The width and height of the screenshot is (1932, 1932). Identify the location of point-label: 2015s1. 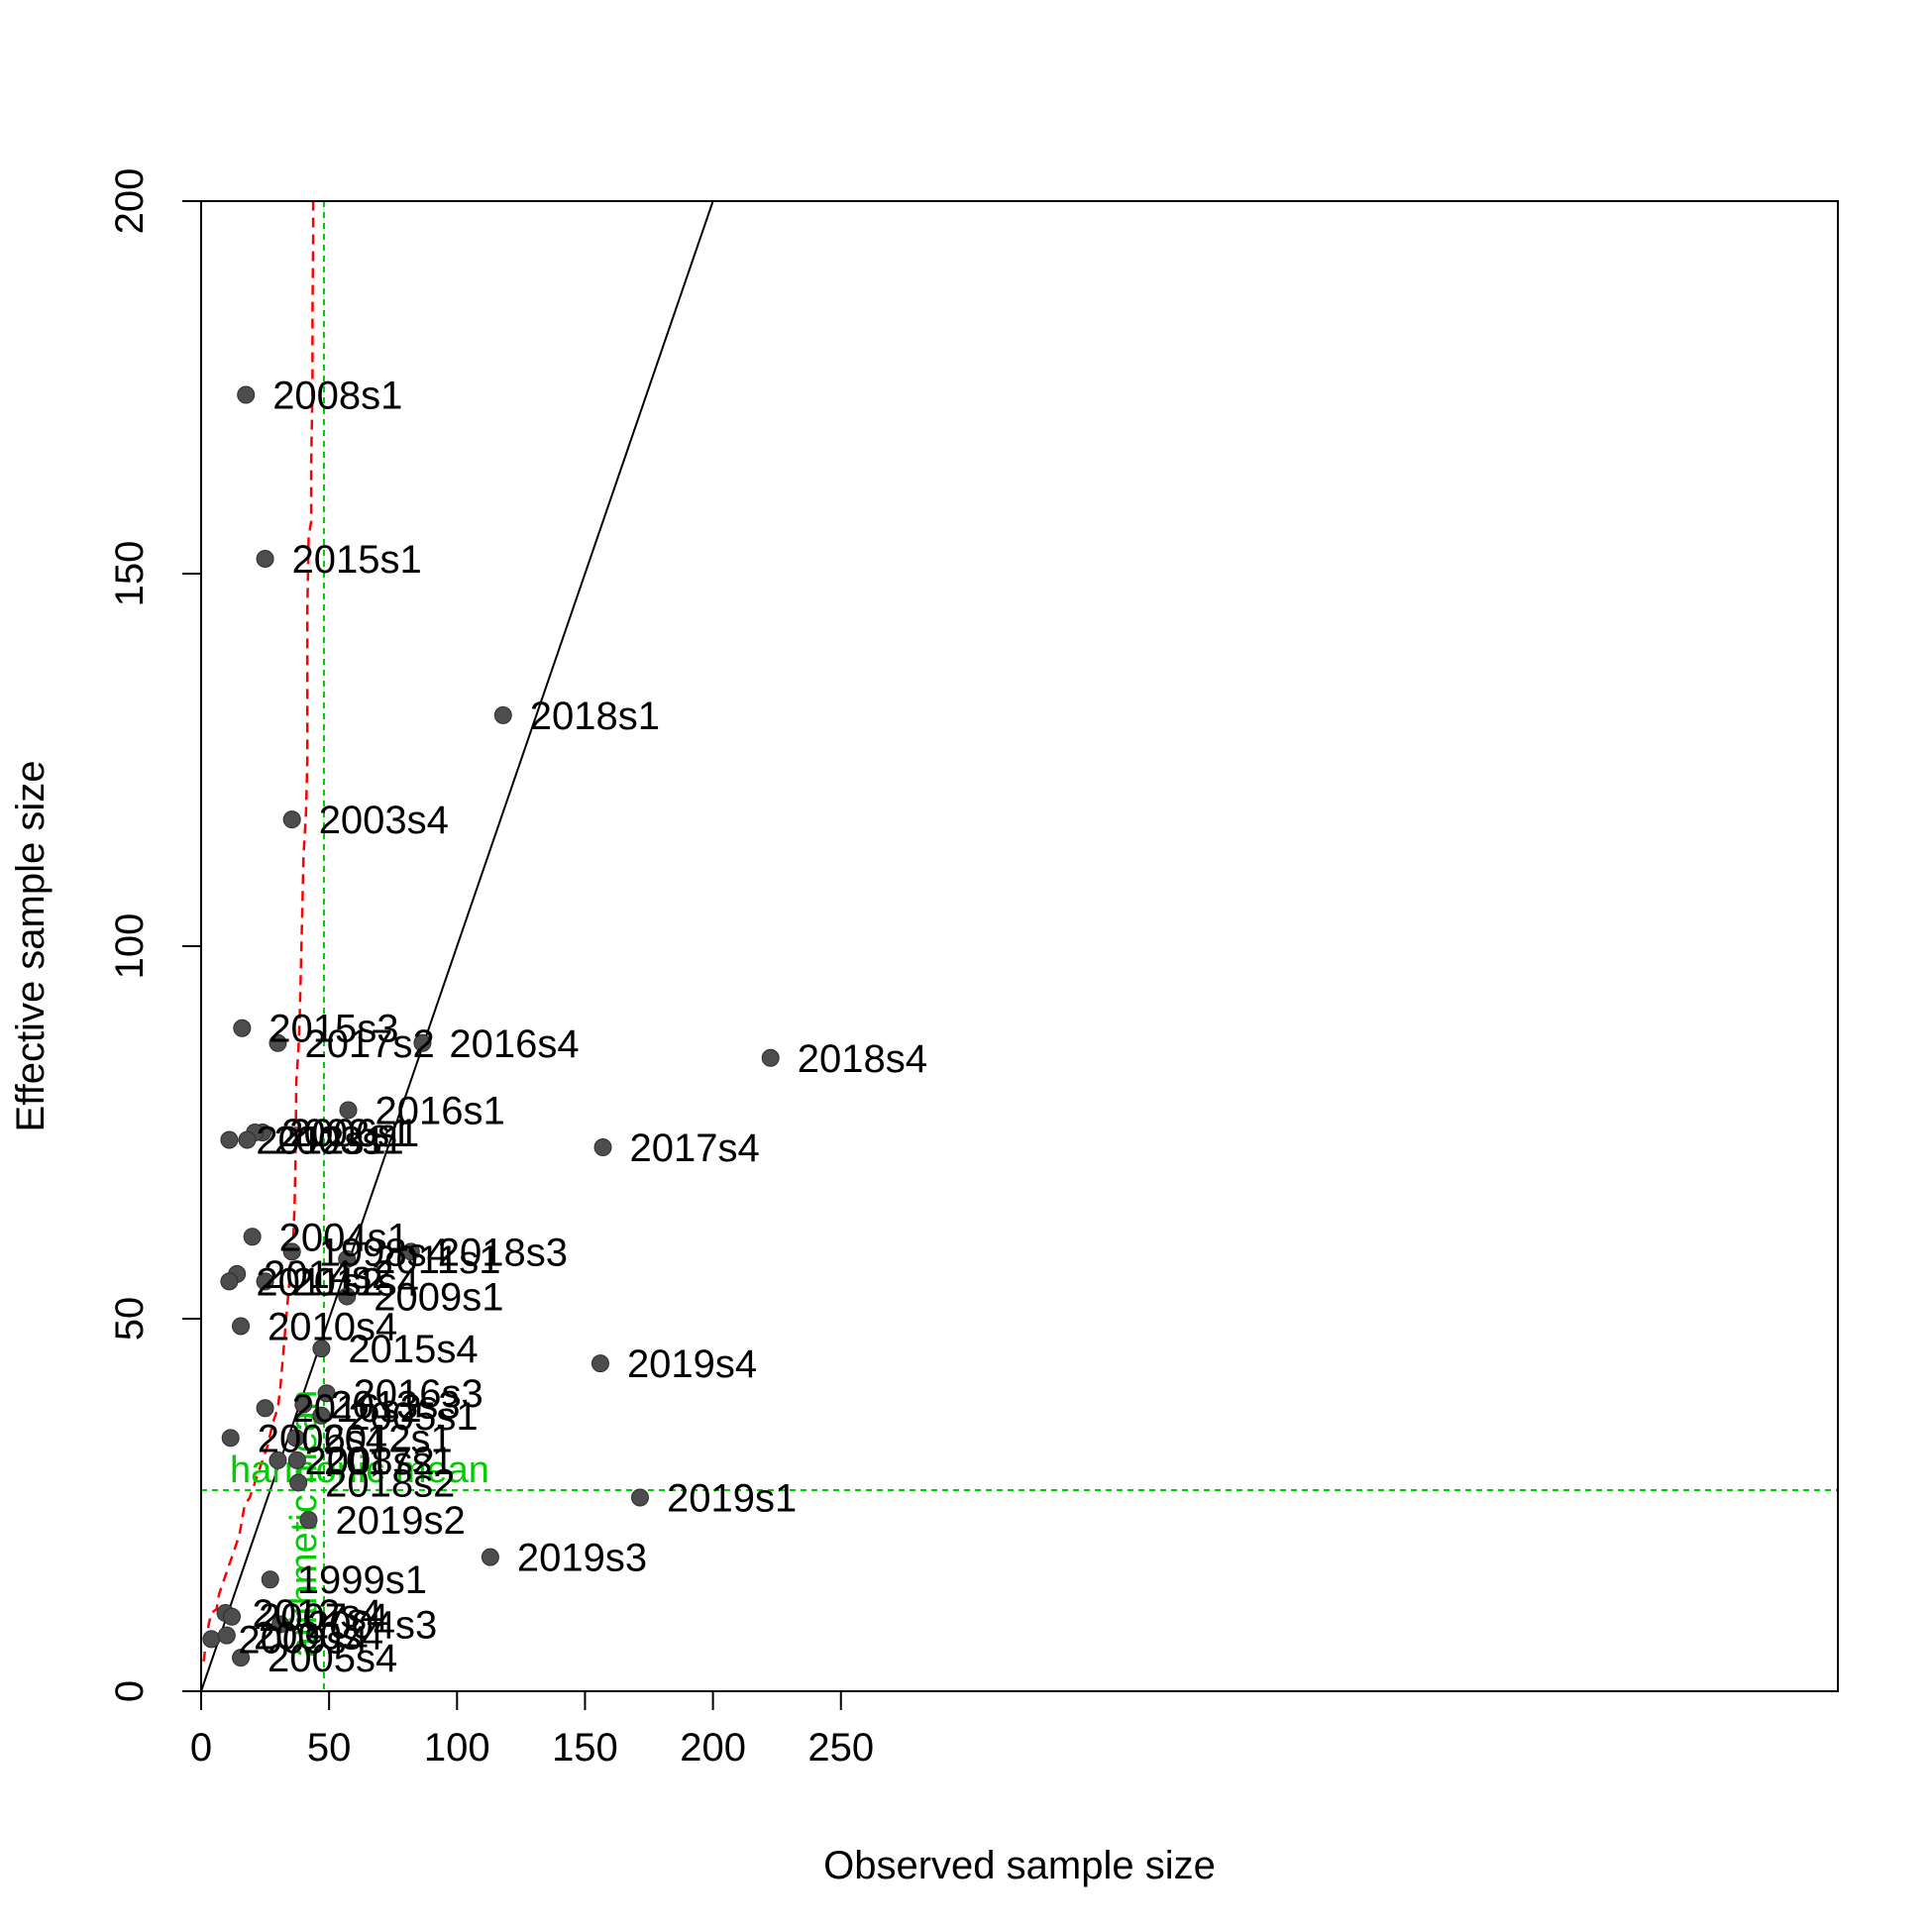
(357, 560).